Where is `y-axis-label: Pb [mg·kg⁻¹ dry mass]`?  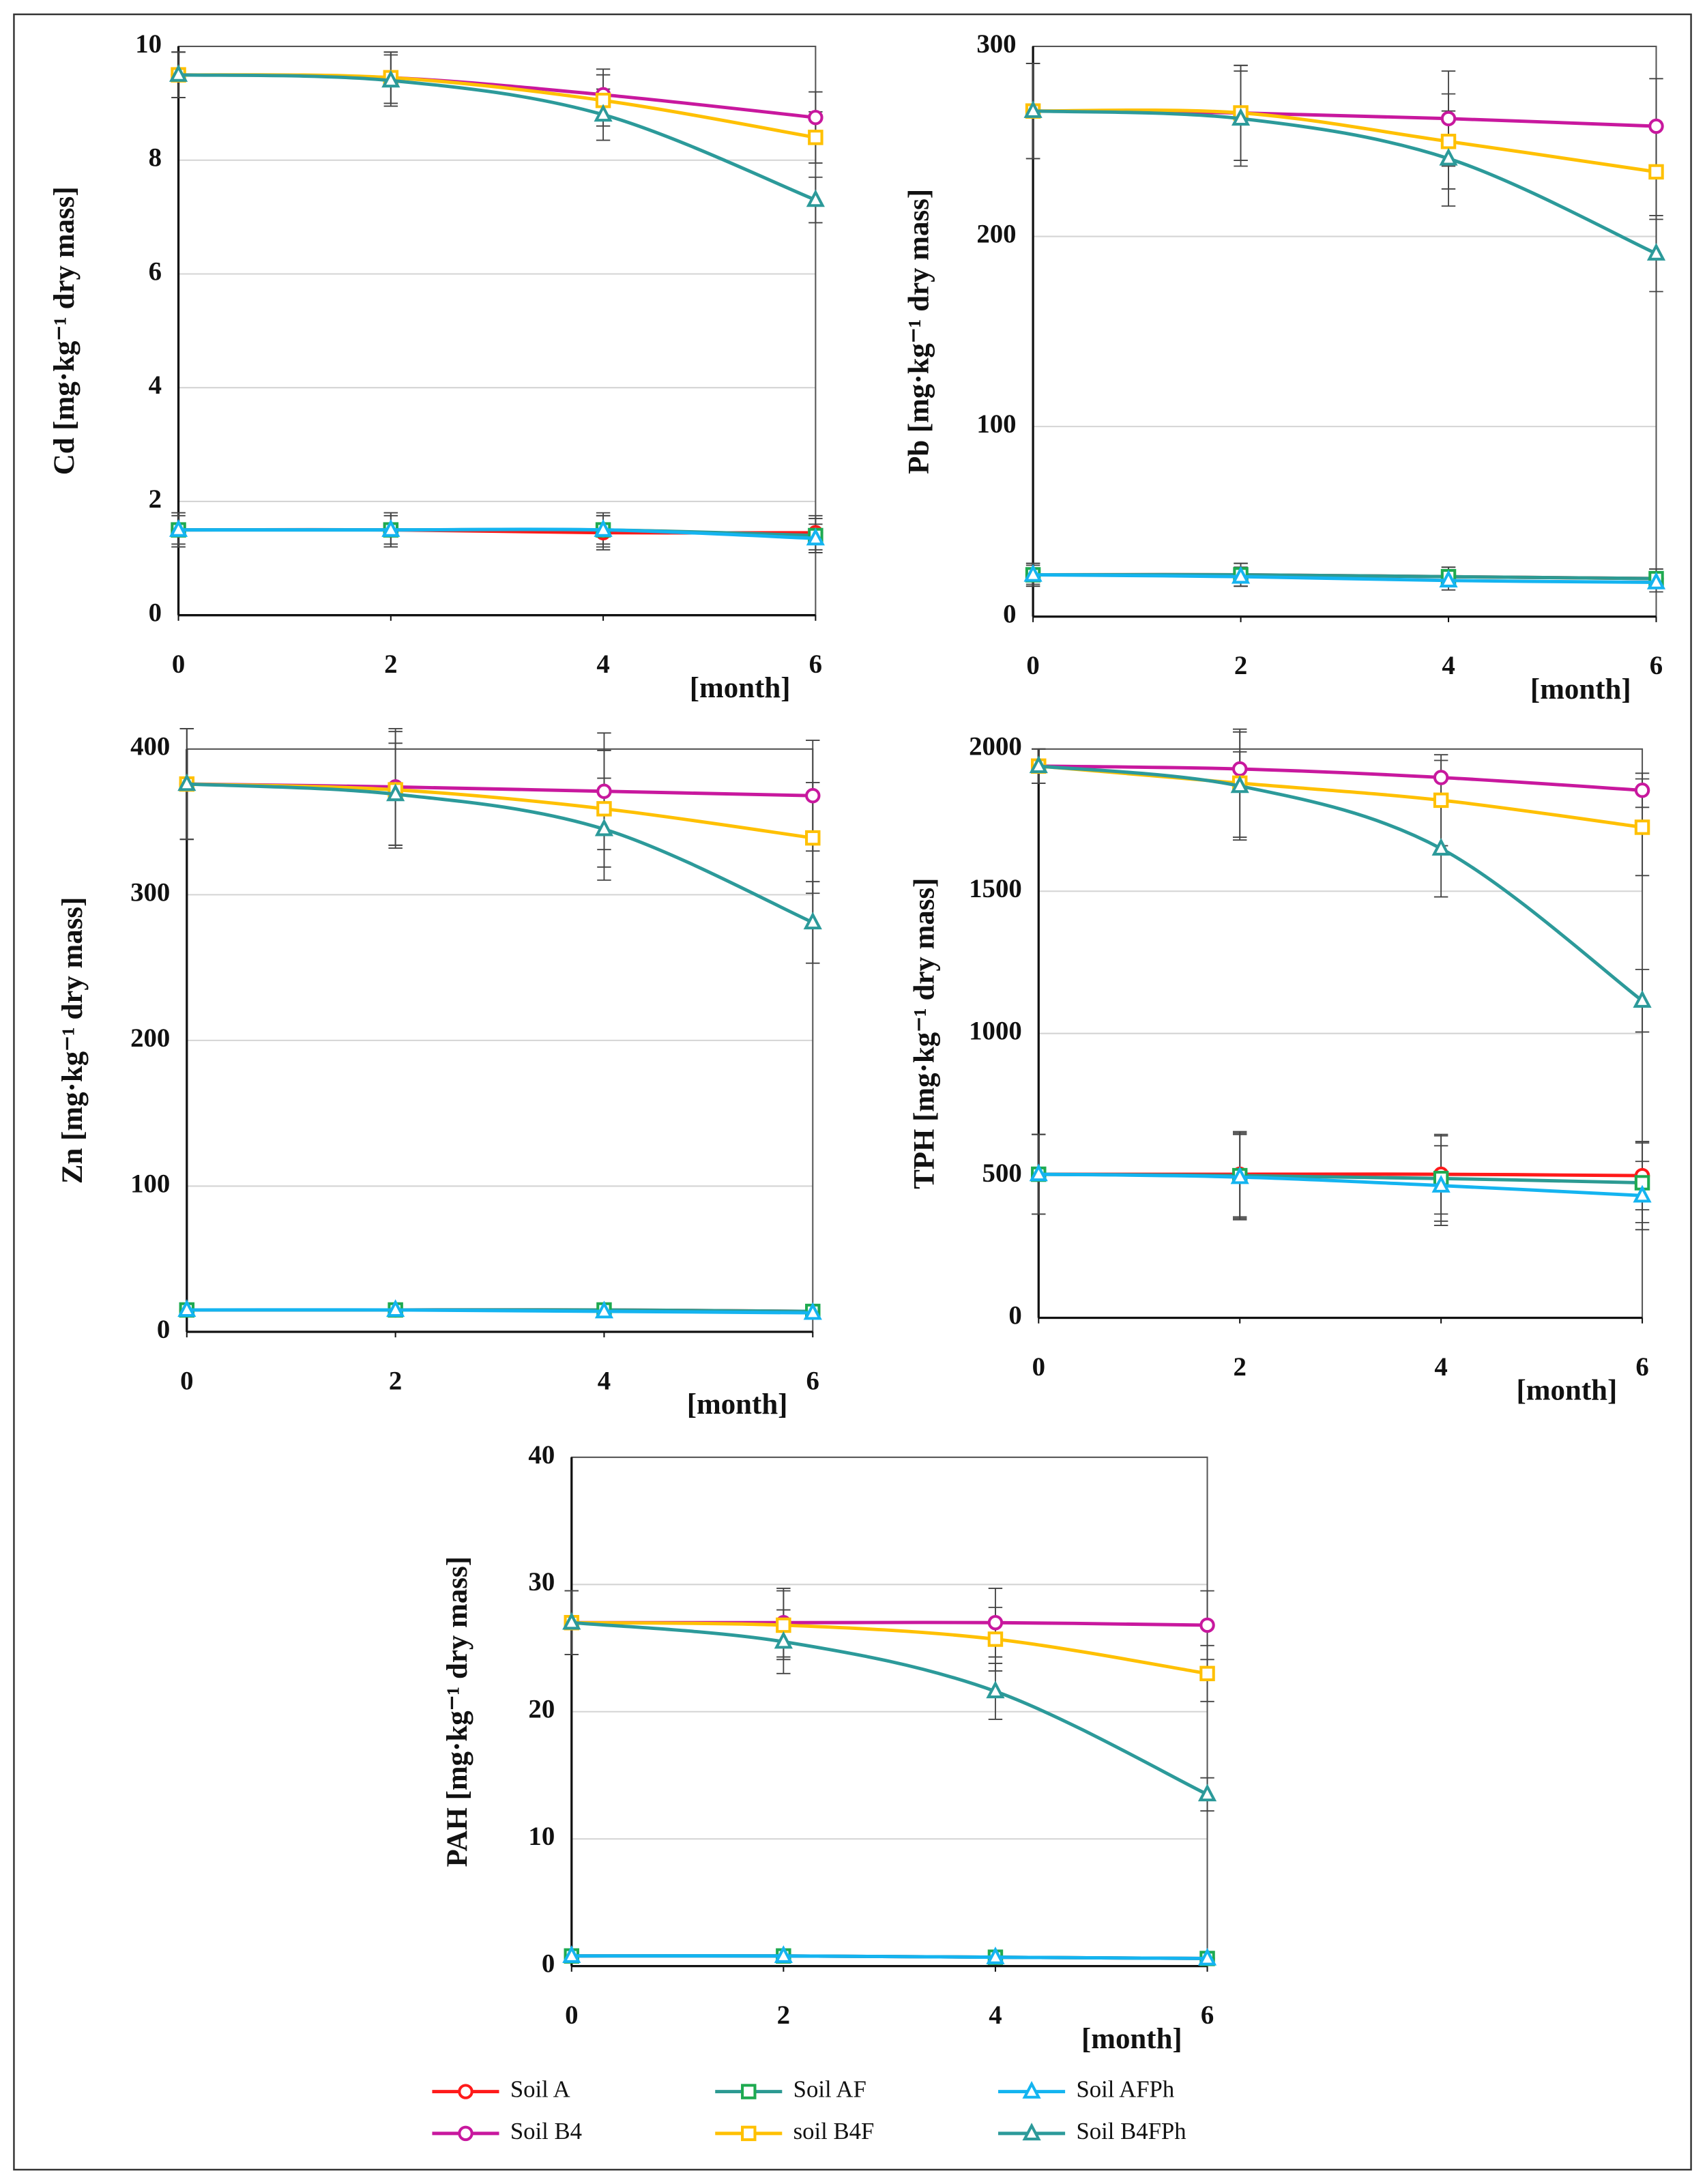 y-axis-label: Pb [mg·kg⁻¹ dry mass] is located at coordinates (919, 331).